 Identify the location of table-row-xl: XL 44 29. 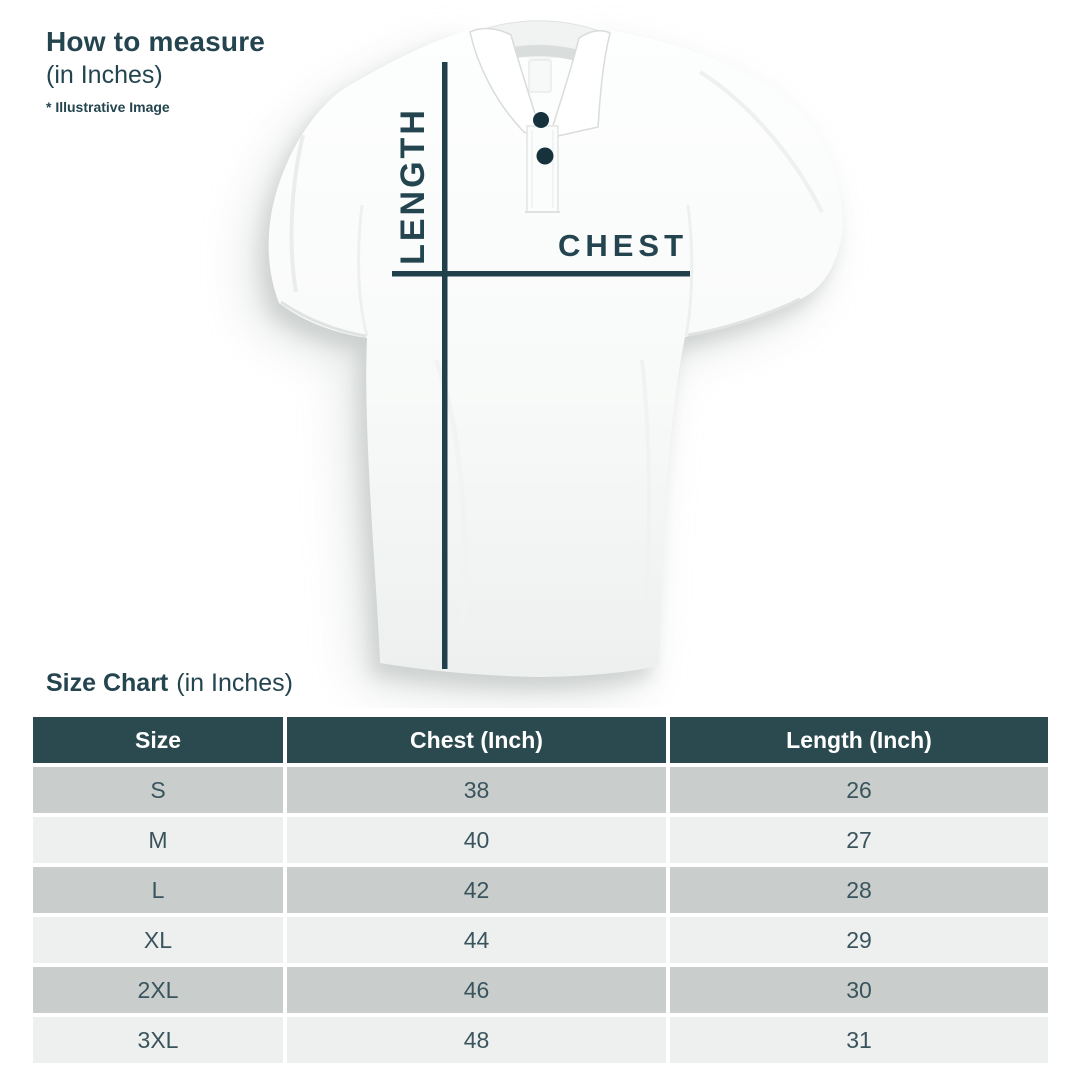
(540, 940).